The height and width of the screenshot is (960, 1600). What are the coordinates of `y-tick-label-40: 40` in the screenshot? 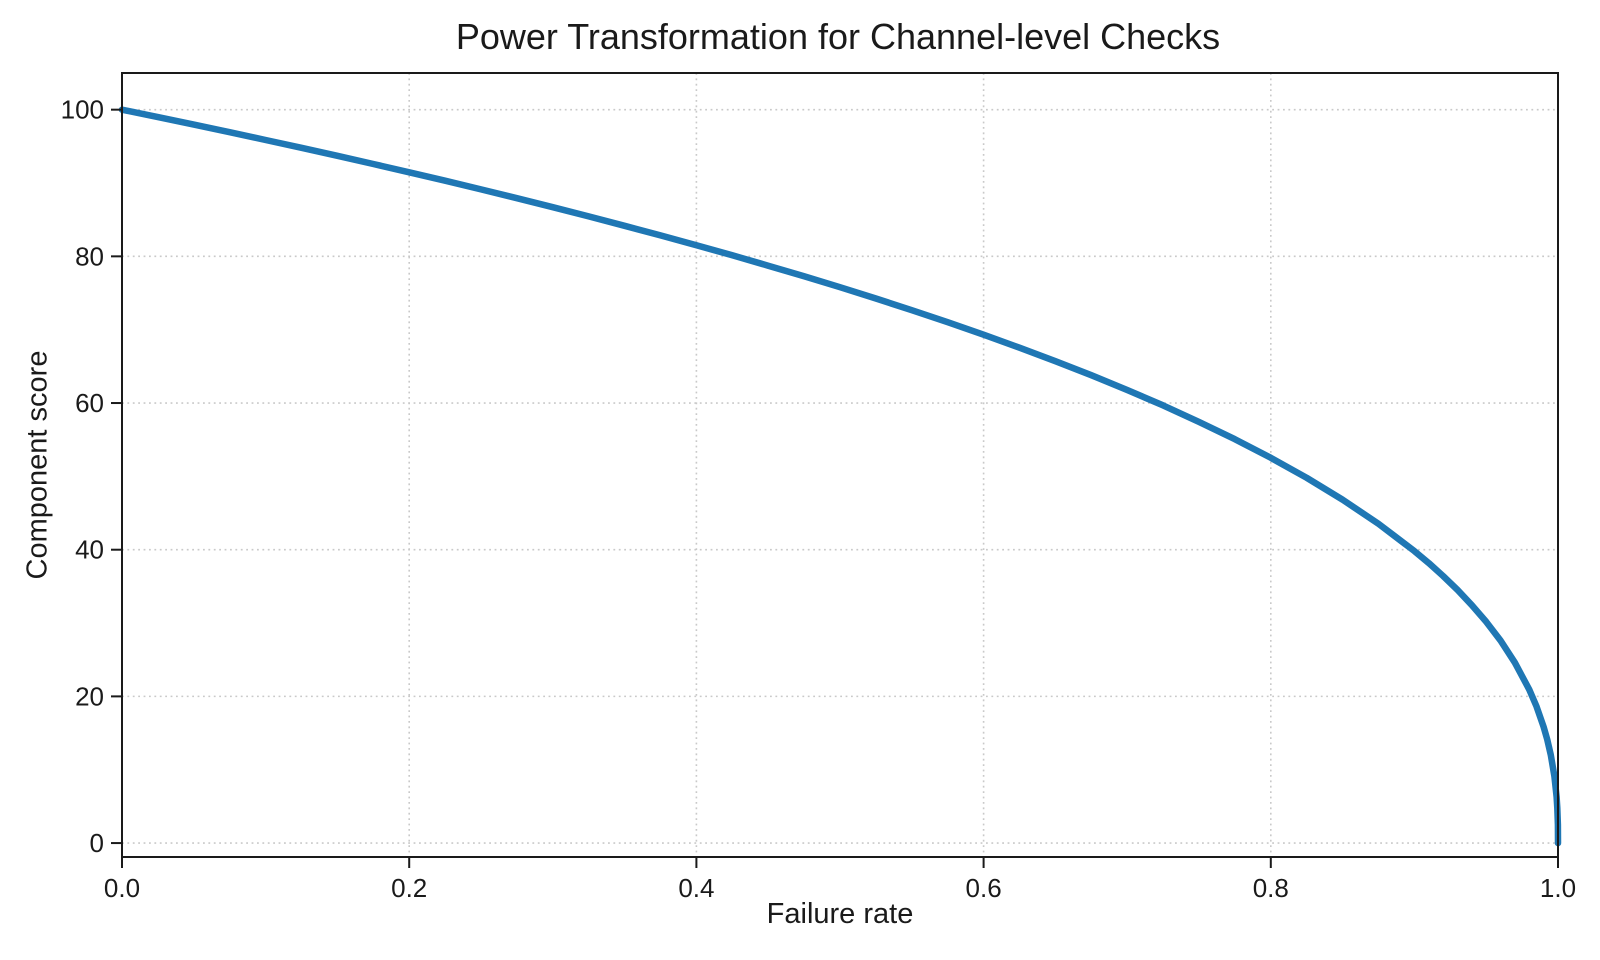 It's located at (89, 550).